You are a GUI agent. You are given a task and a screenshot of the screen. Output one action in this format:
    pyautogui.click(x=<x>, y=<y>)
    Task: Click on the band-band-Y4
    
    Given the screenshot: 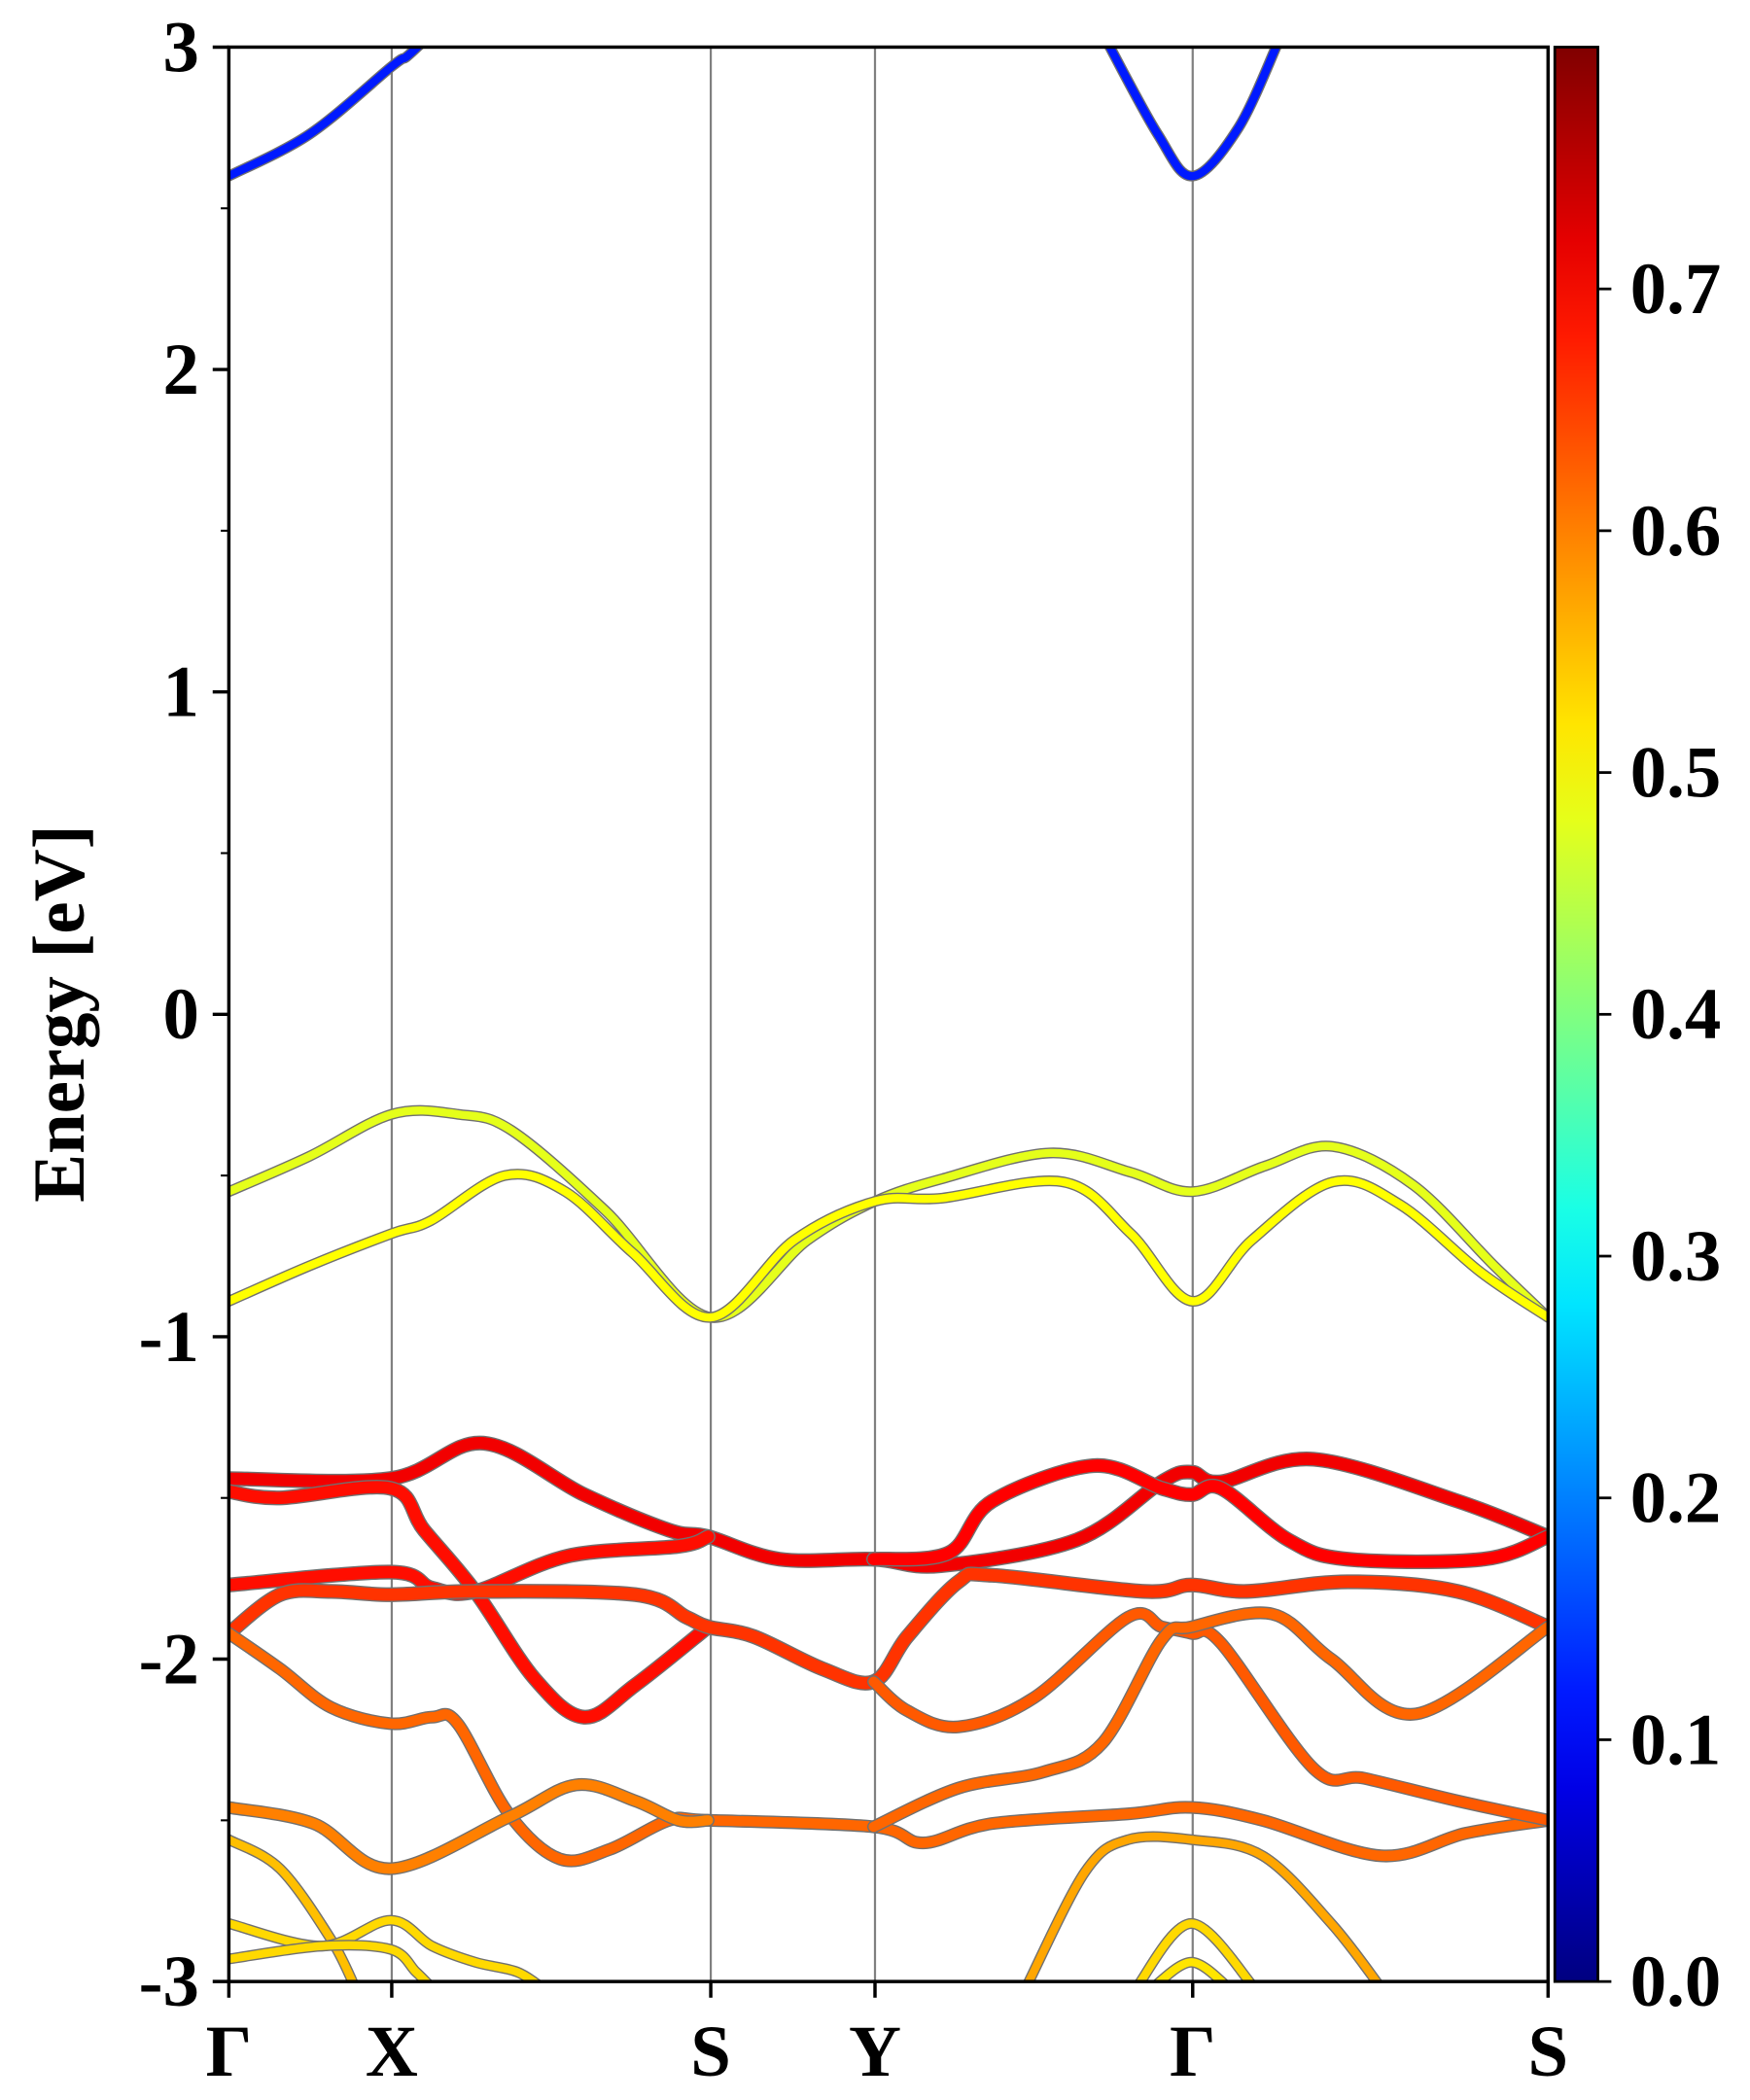 What is the action you would take?
    pyautogui.click(x=1195, y=1950)
    